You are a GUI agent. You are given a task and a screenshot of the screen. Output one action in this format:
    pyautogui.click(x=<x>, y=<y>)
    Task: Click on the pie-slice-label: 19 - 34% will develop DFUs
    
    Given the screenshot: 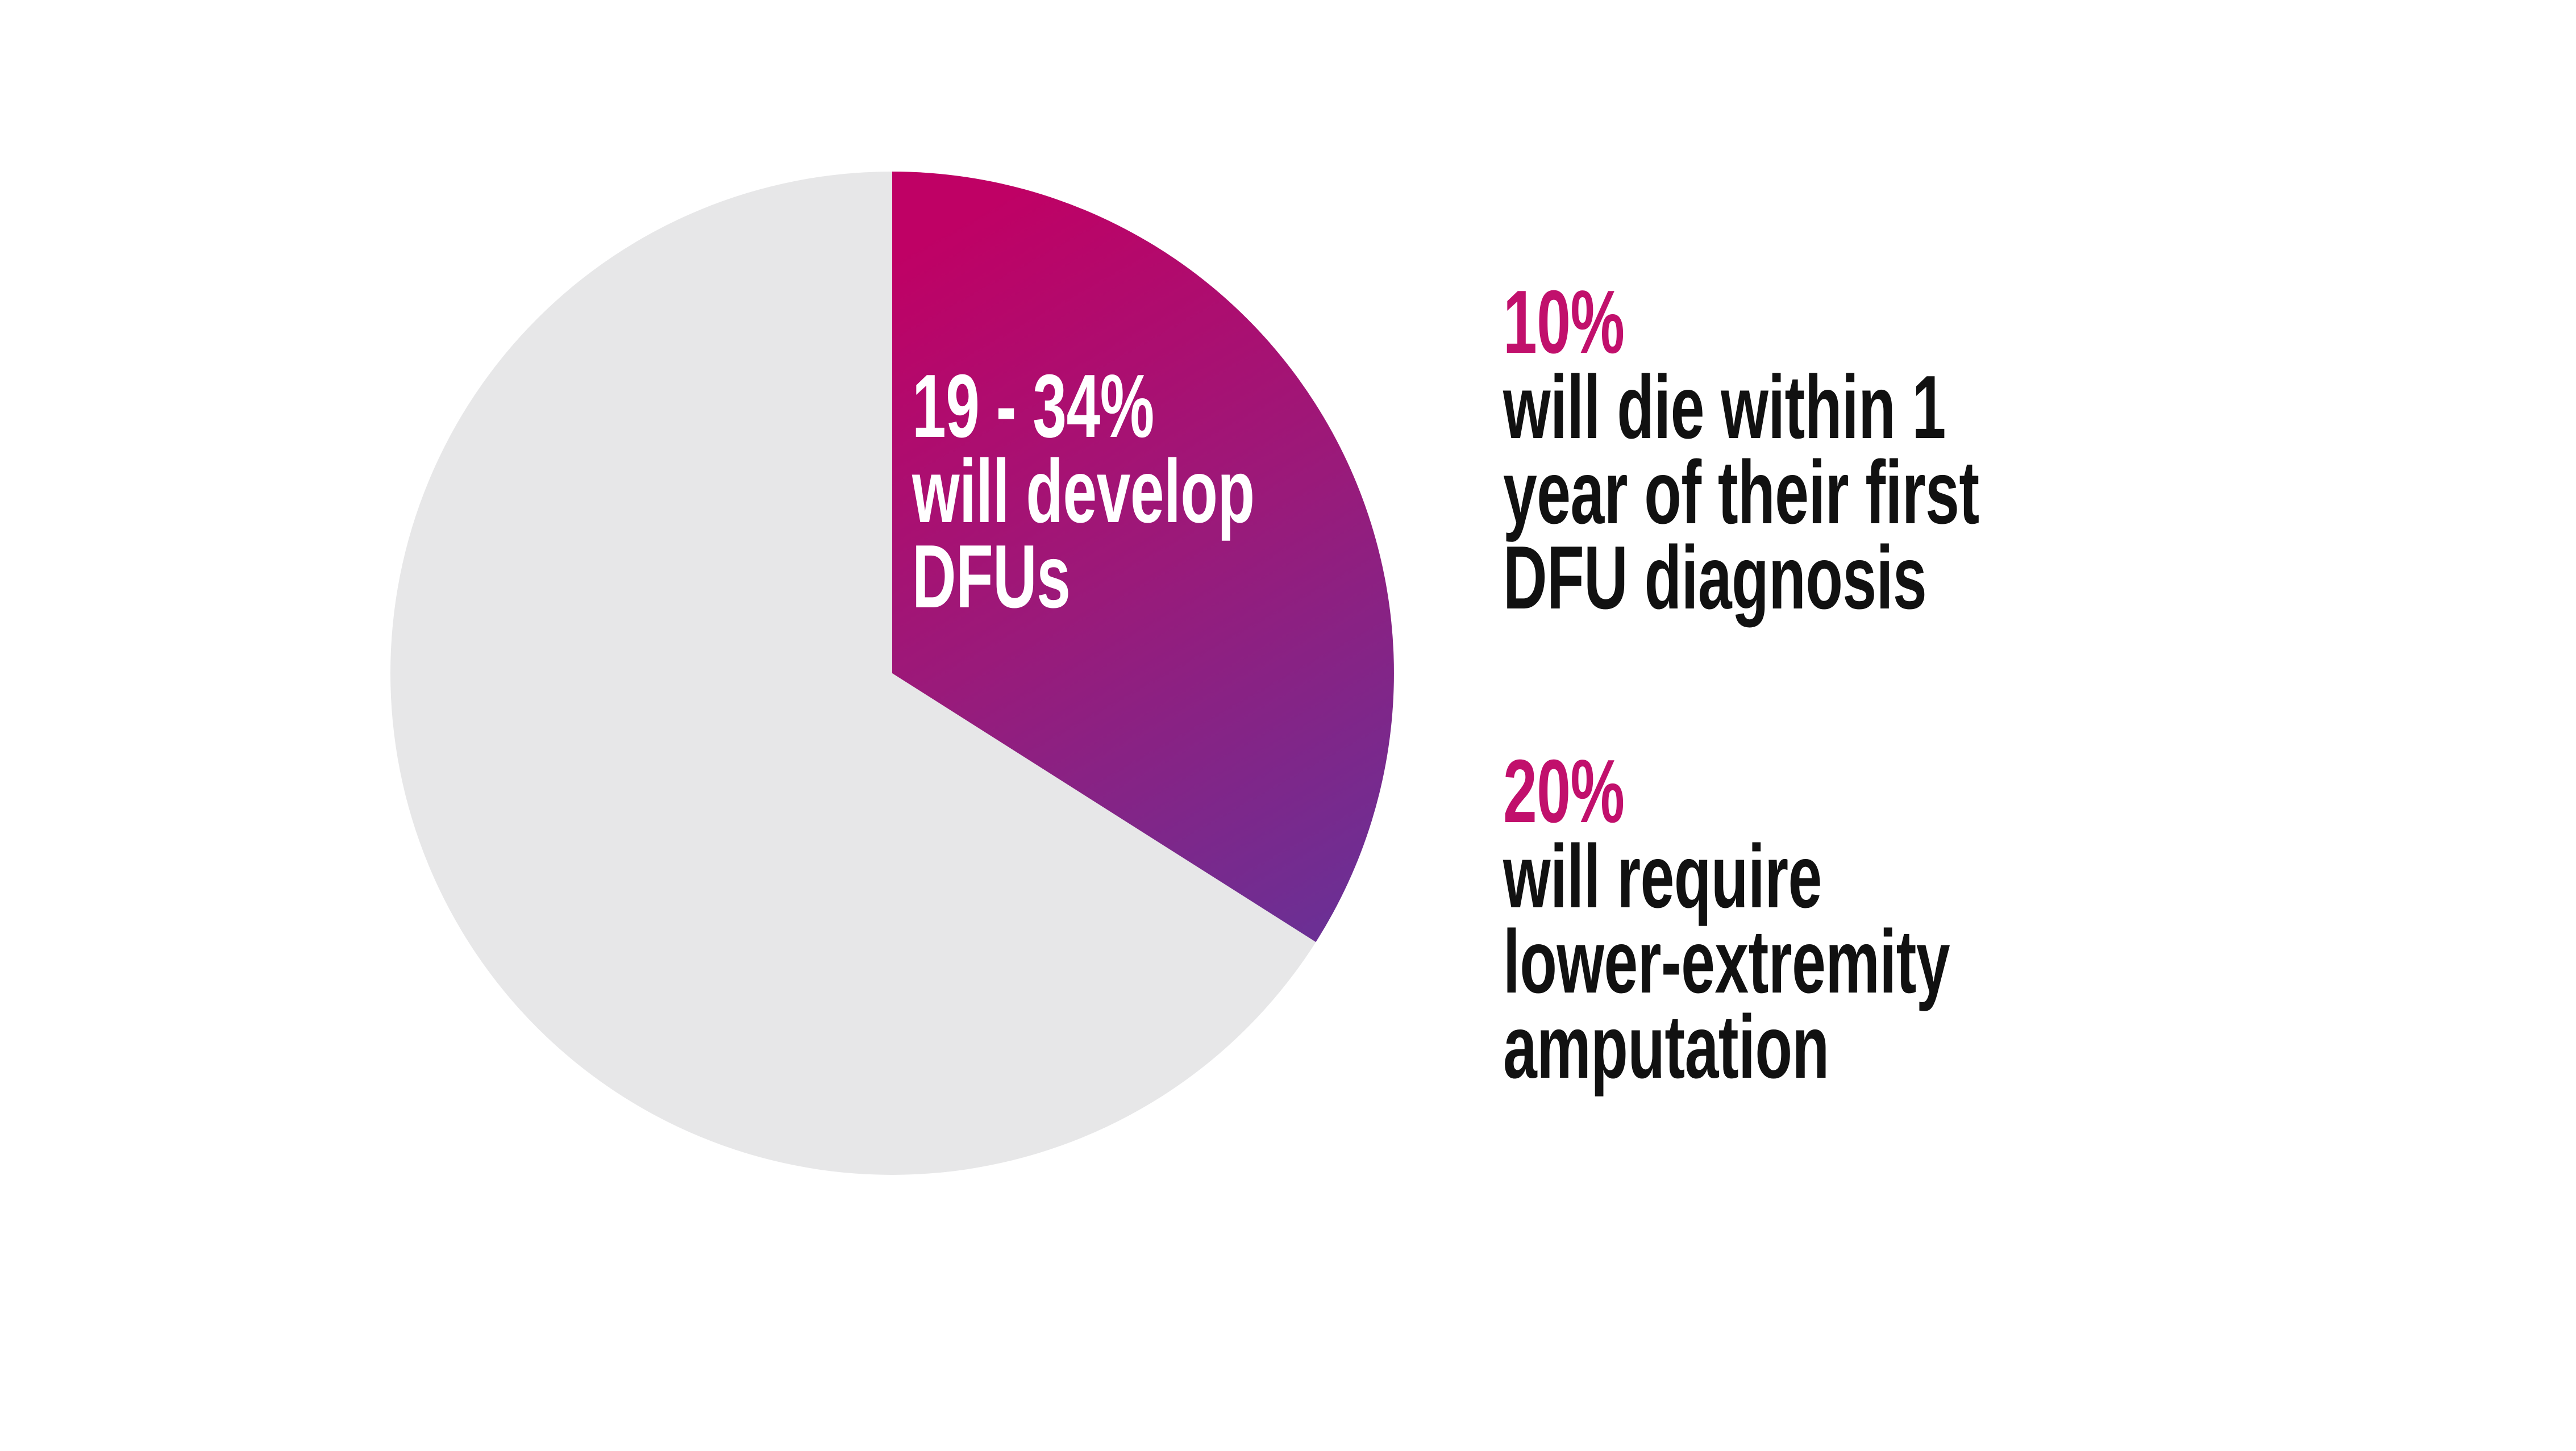 What is the action you would take?
    pyautogui.click(x=1083, y=491)
    